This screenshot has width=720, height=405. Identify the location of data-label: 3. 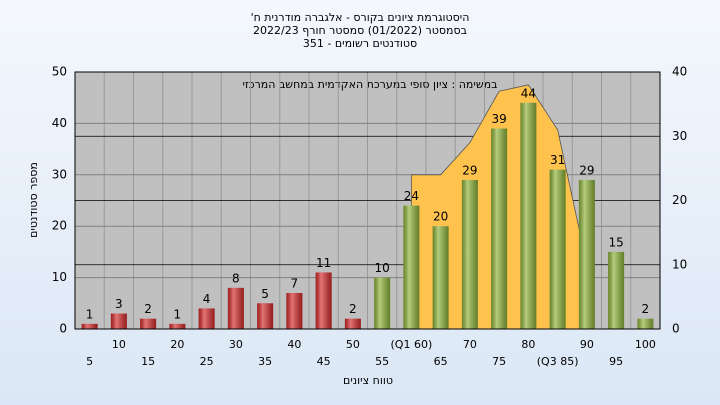
(119, 304).